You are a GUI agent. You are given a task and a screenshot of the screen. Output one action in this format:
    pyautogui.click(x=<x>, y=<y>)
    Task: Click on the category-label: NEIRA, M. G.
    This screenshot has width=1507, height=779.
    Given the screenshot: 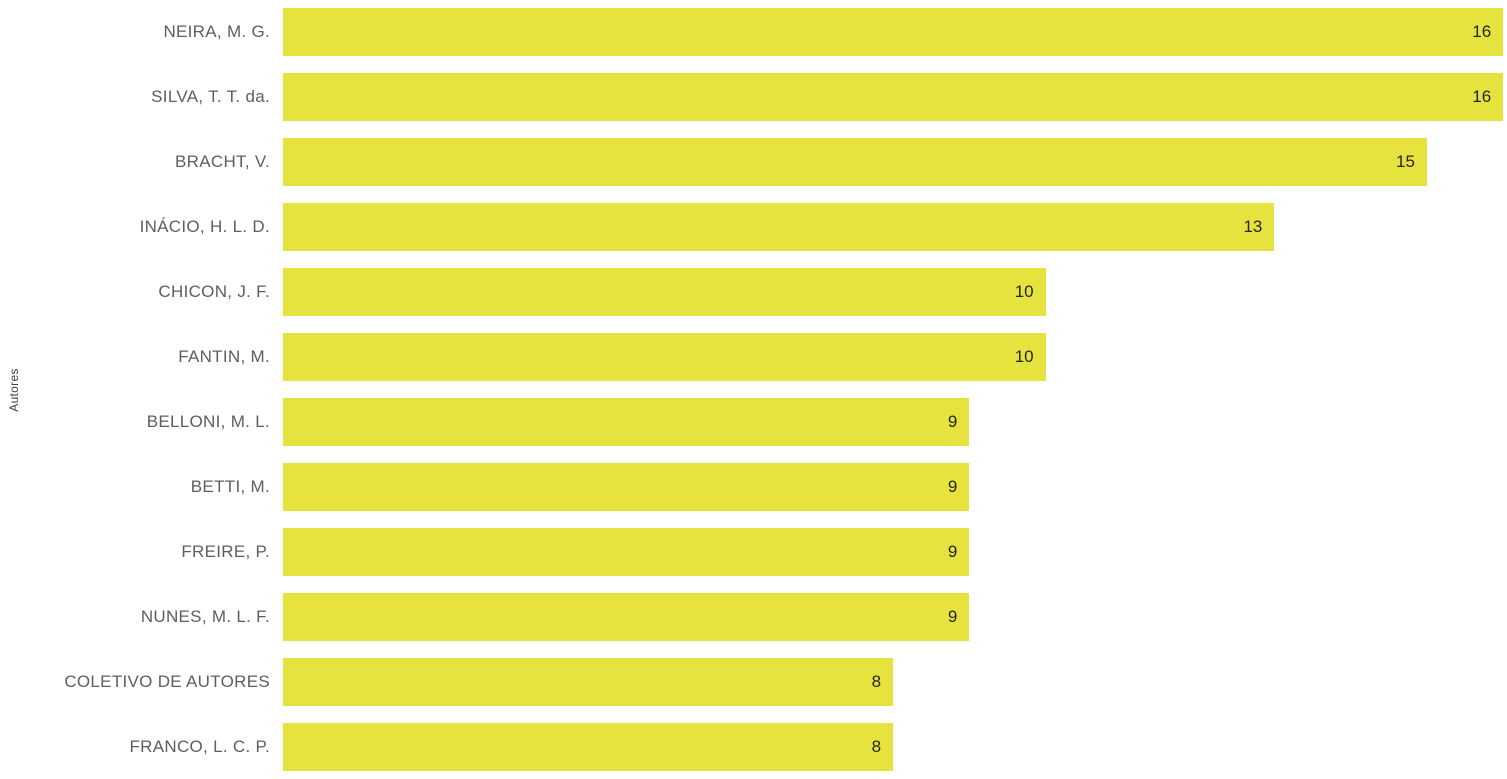 What is the action you would take?
    pyautogui.click(x=216, y=32)
    